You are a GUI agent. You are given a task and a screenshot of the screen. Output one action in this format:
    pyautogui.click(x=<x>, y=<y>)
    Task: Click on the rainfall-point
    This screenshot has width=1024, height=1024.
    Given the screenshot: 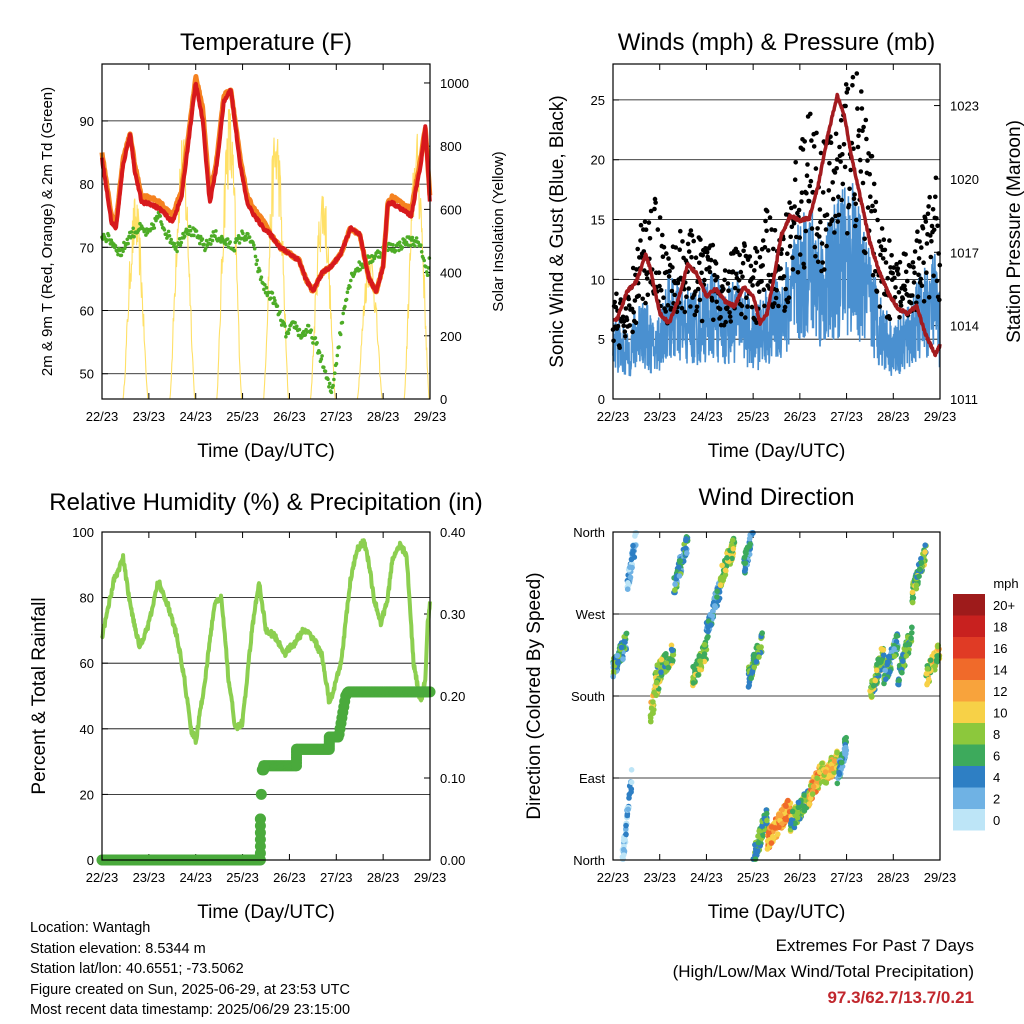 What is the action you would take?
    pyautogui.click(x=264, y=766)
    